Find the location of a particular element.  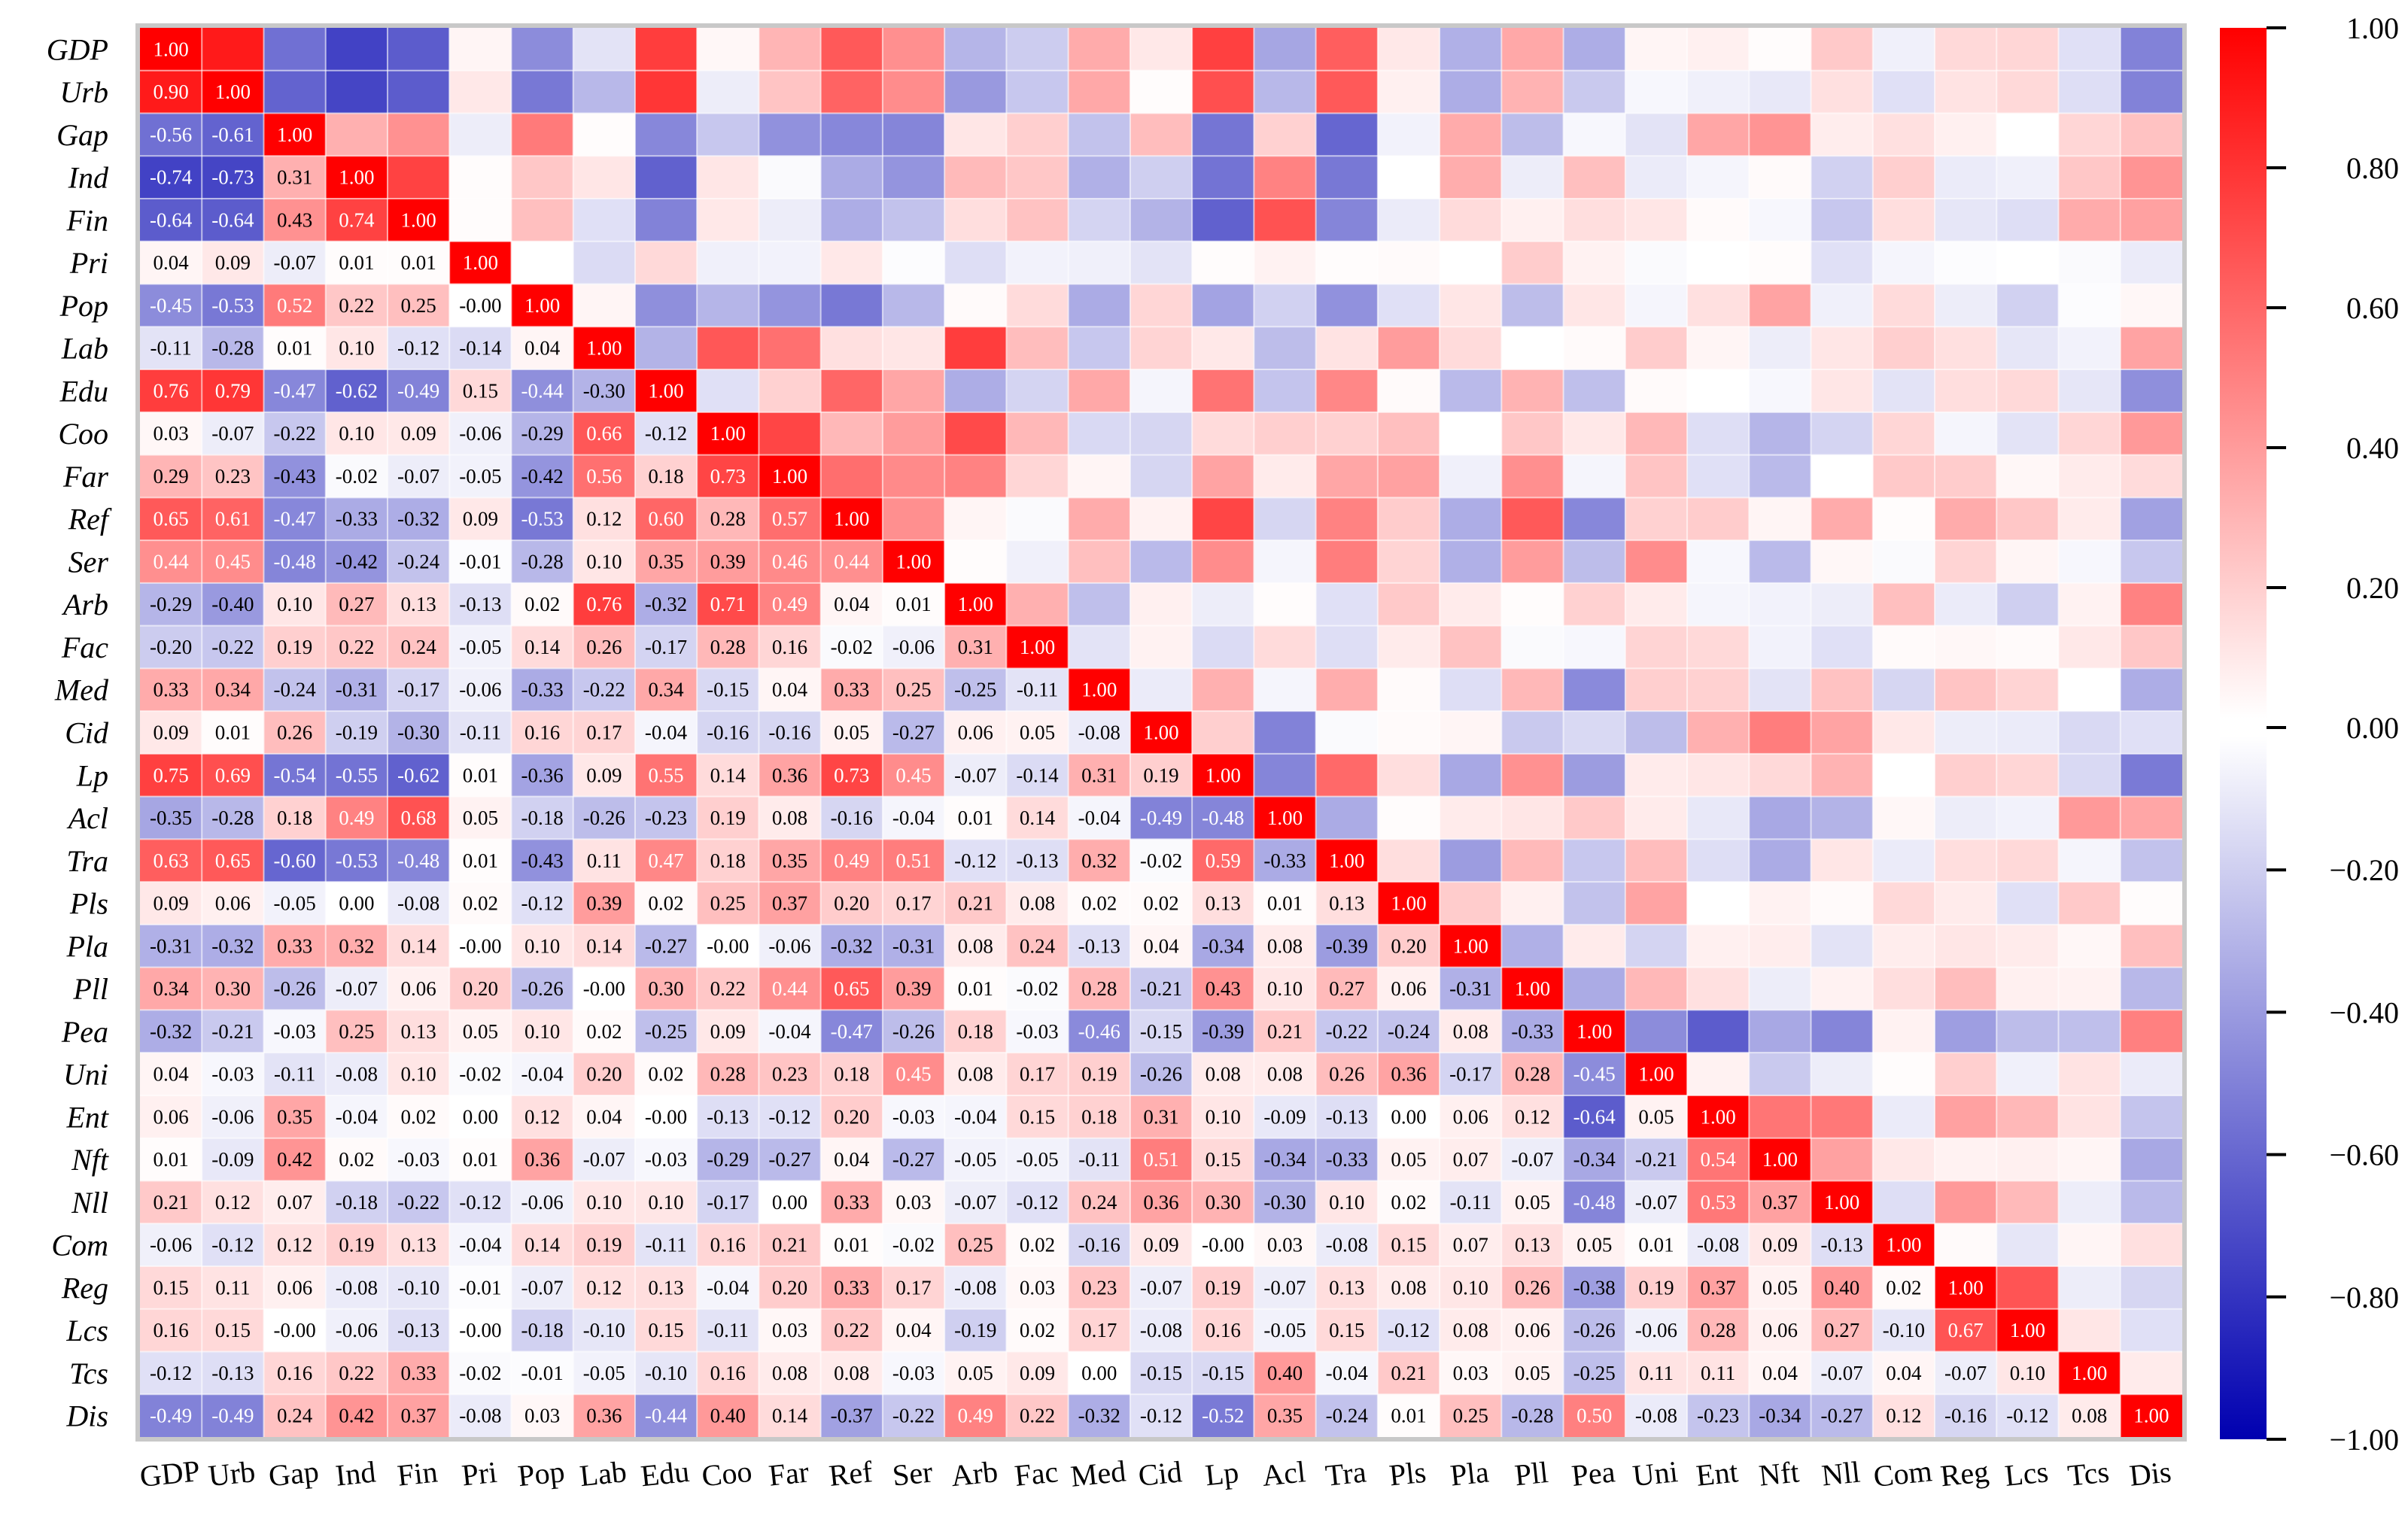

heatmap-cell-coo-acl is located at coordinates (1285, 434).